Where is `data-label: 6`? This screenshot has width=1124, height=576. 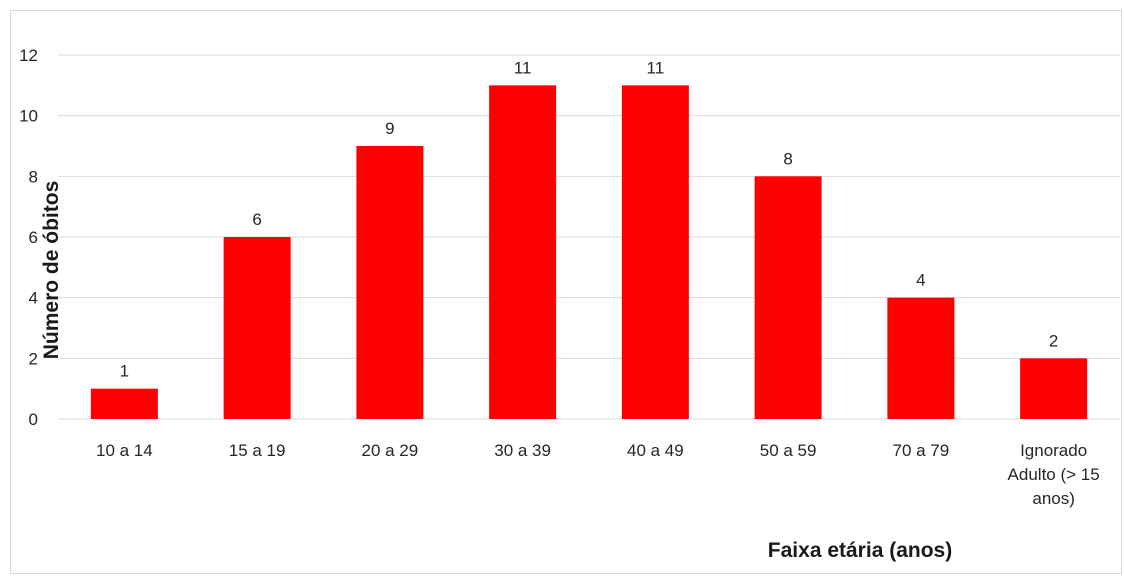
data-label: 6 is located at coordinates (256, 219).